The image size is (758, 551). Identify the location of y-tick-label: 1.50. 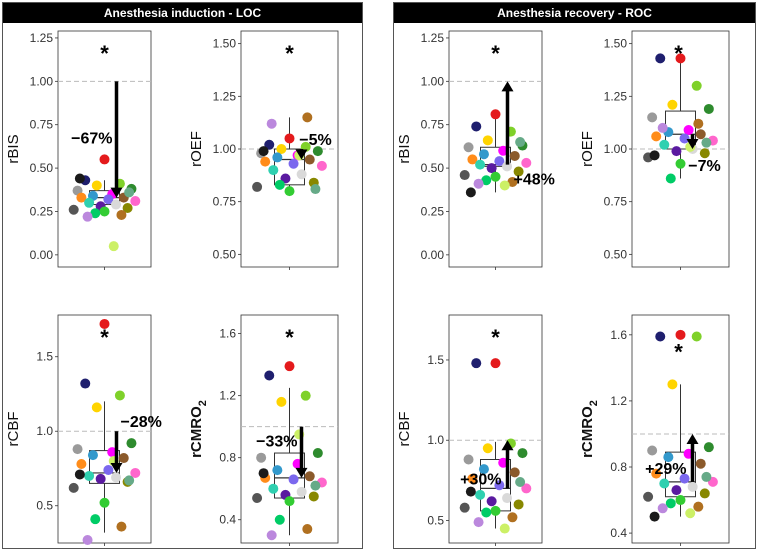
(225, 44).